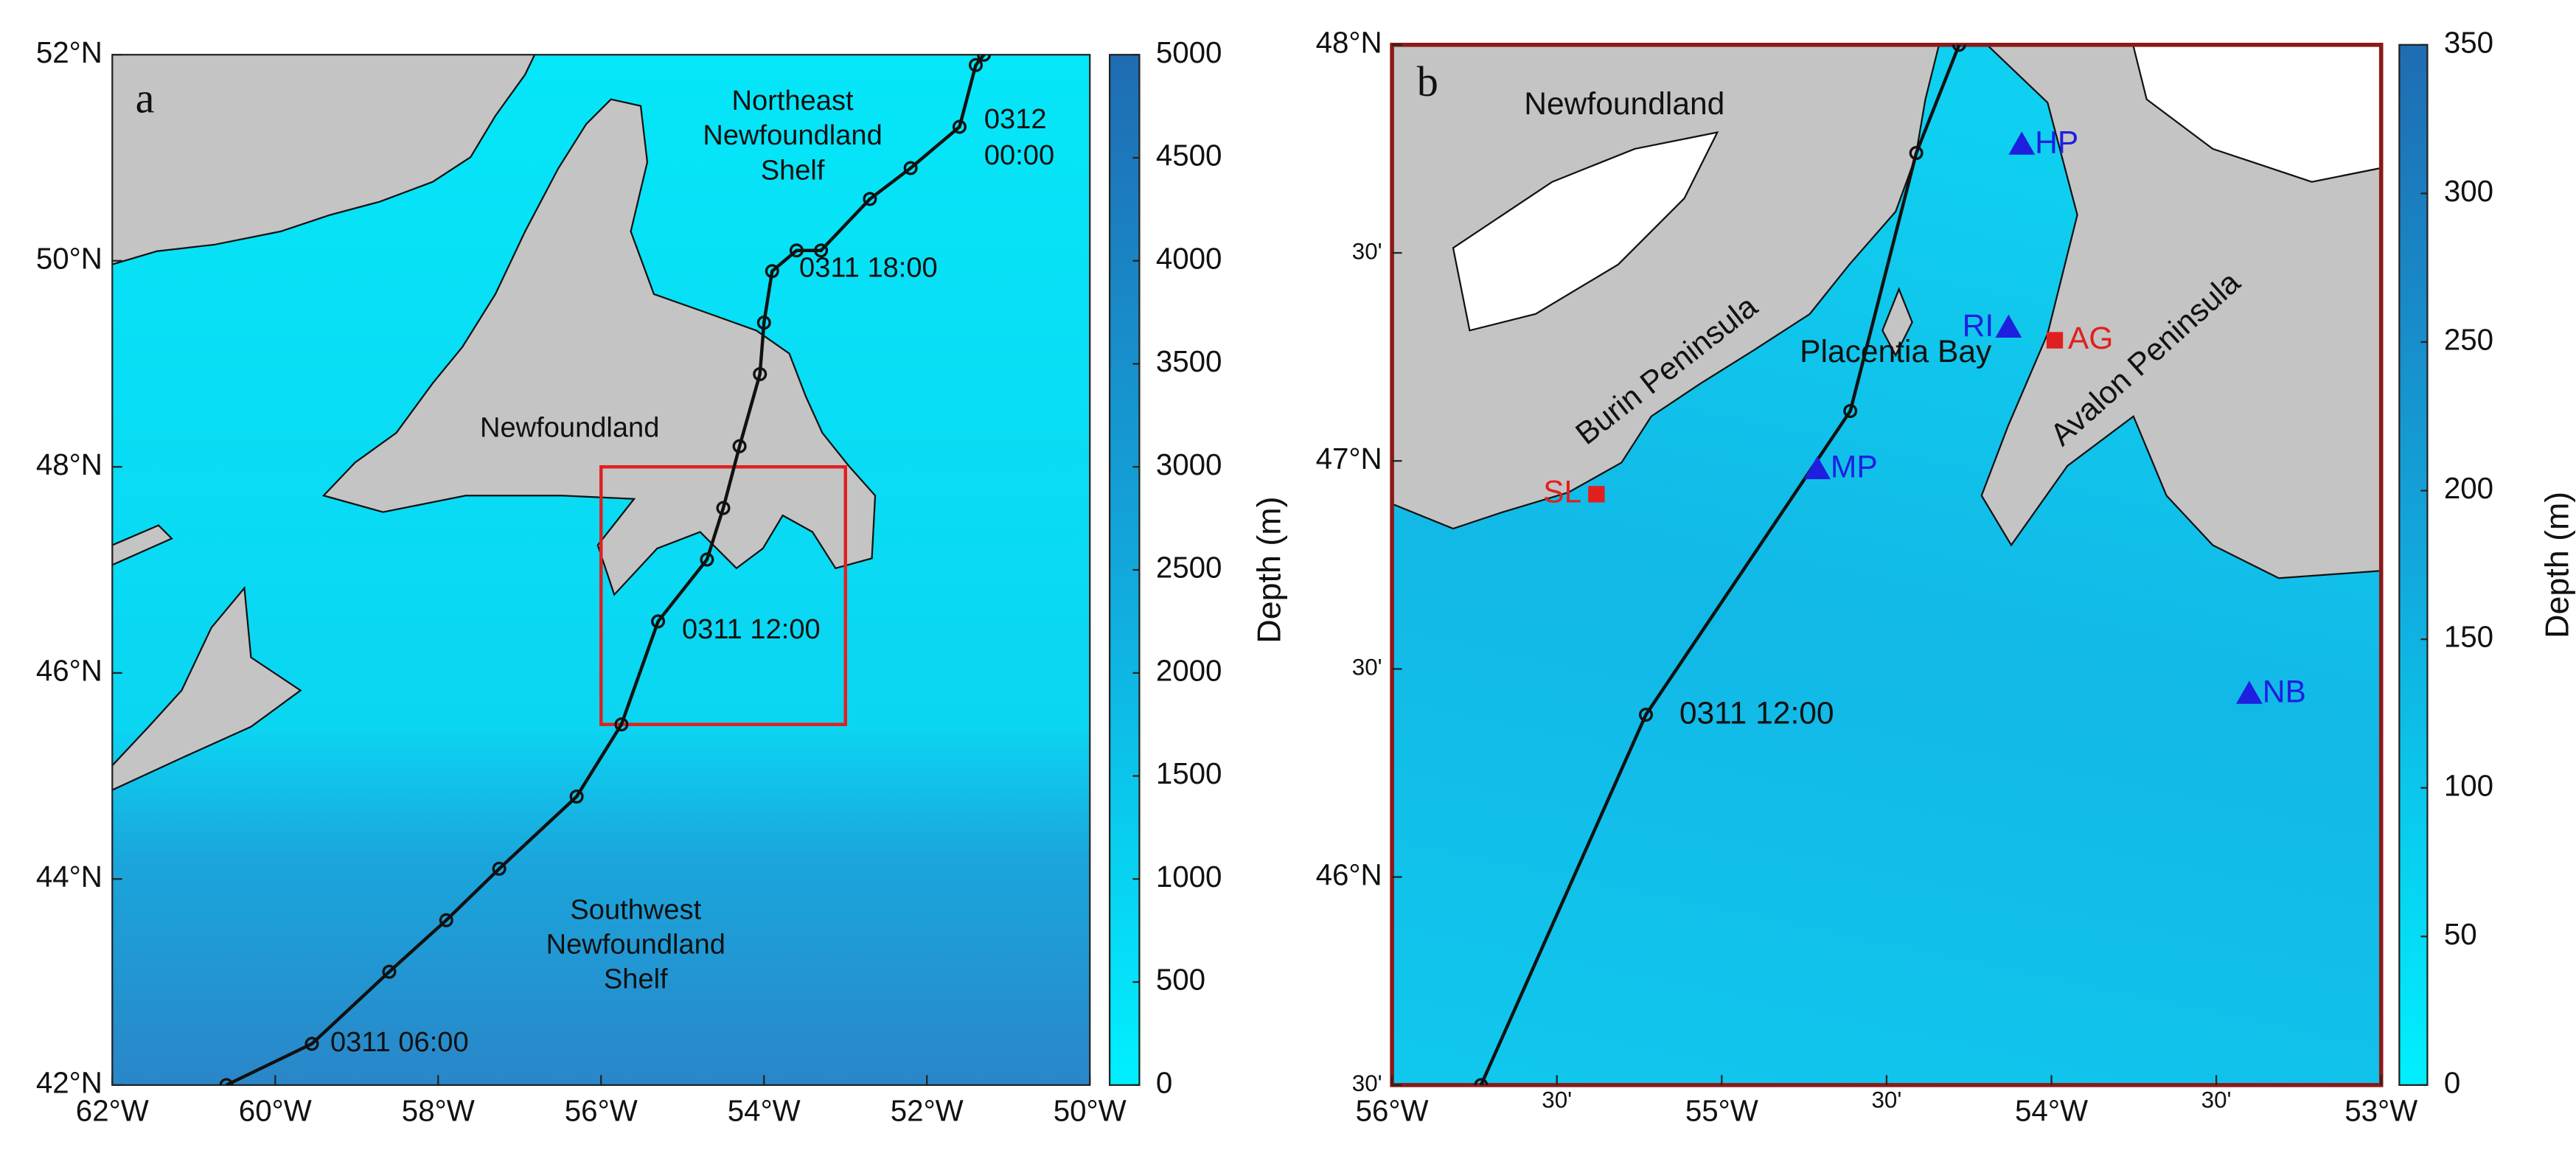 The height and width of the screenshot is (1153, 2576). What do you see at coordinates (599, 347) in the screenshot?
I see `newfoundland-island` at bounding box center [599, 347].